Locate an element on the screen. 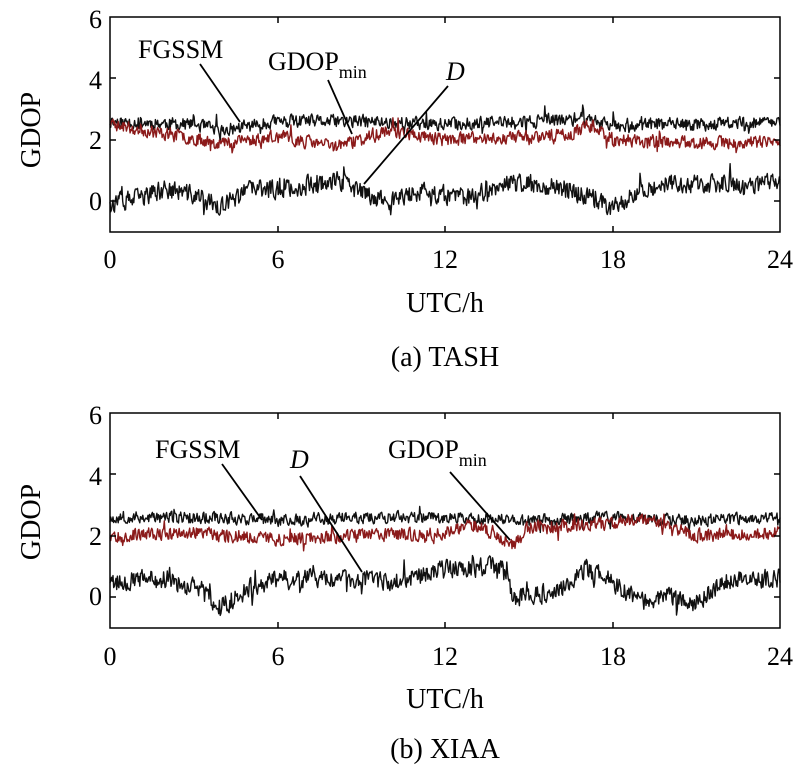 The width and height of the screenshot is (800, 772). annotations: FGSSM D GDOPmin is located at coordinates (333, 504).